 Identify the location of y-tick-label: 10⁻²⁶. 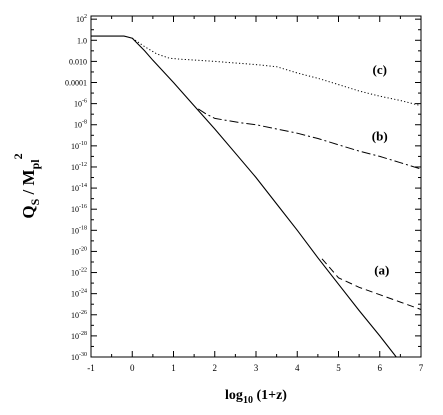
(79, 315).